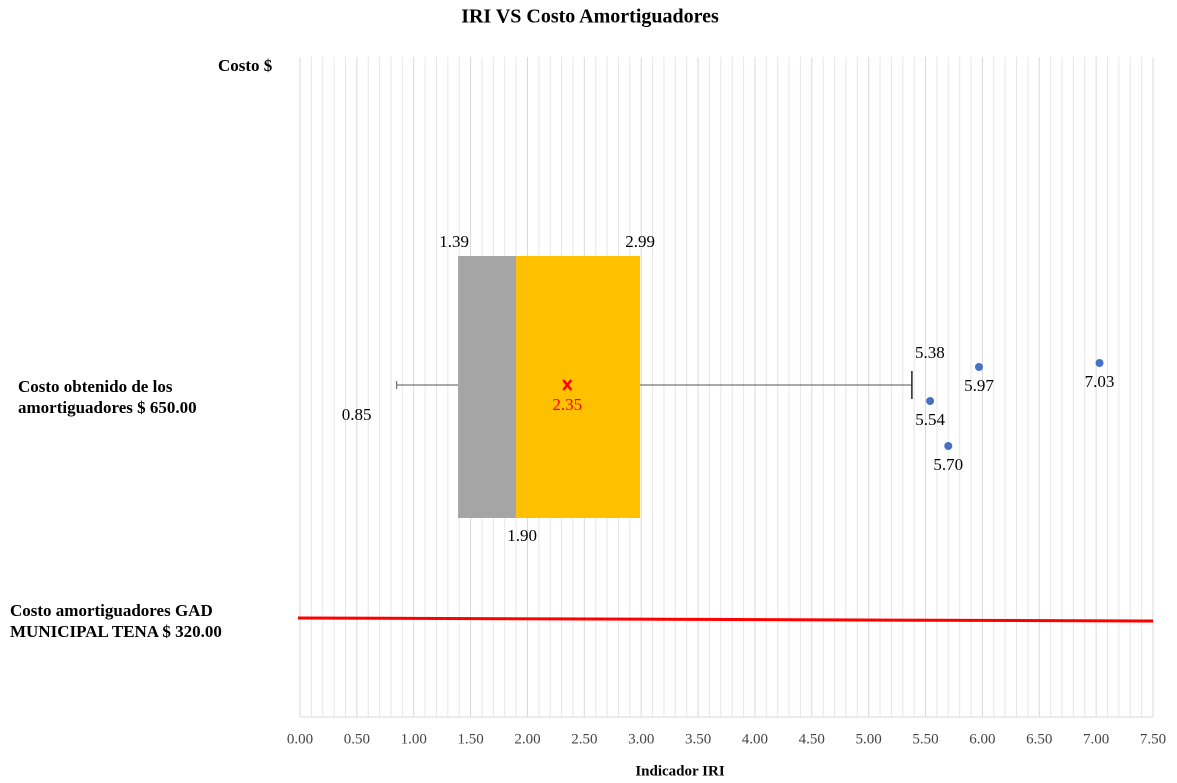 This screenshot has width=1177, height=783. I want to click on x-tick-label: 0.50, so click(357, 739).